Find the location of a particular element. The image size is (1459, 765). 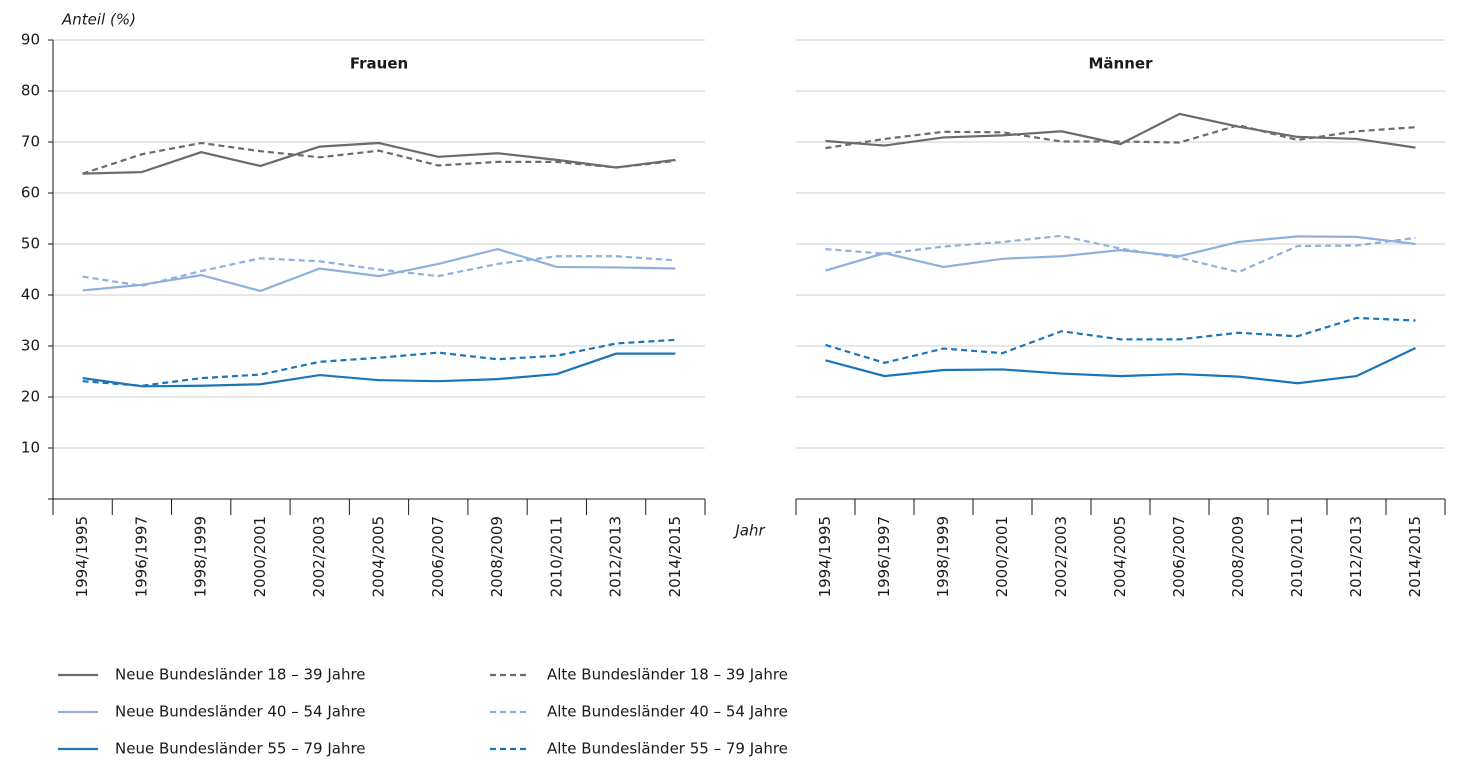

legend-label: Neue Bundesländer 18 – 39 Jahre is located at coordinates (240, 675).